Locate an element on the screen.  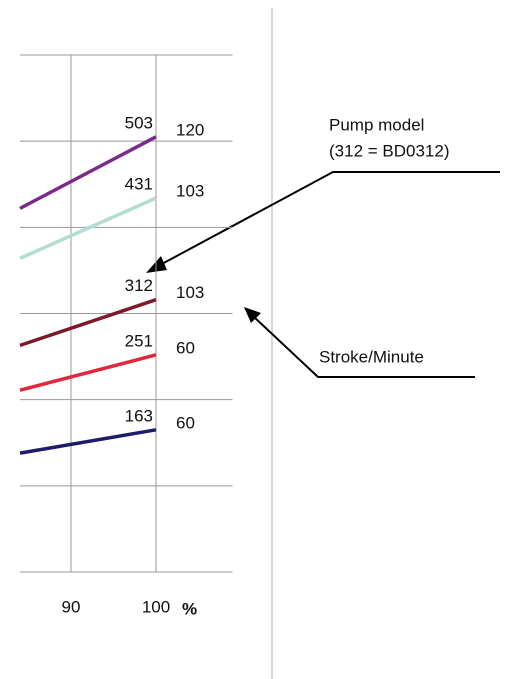
series-label: 251 is located at coordinates (139, 340).